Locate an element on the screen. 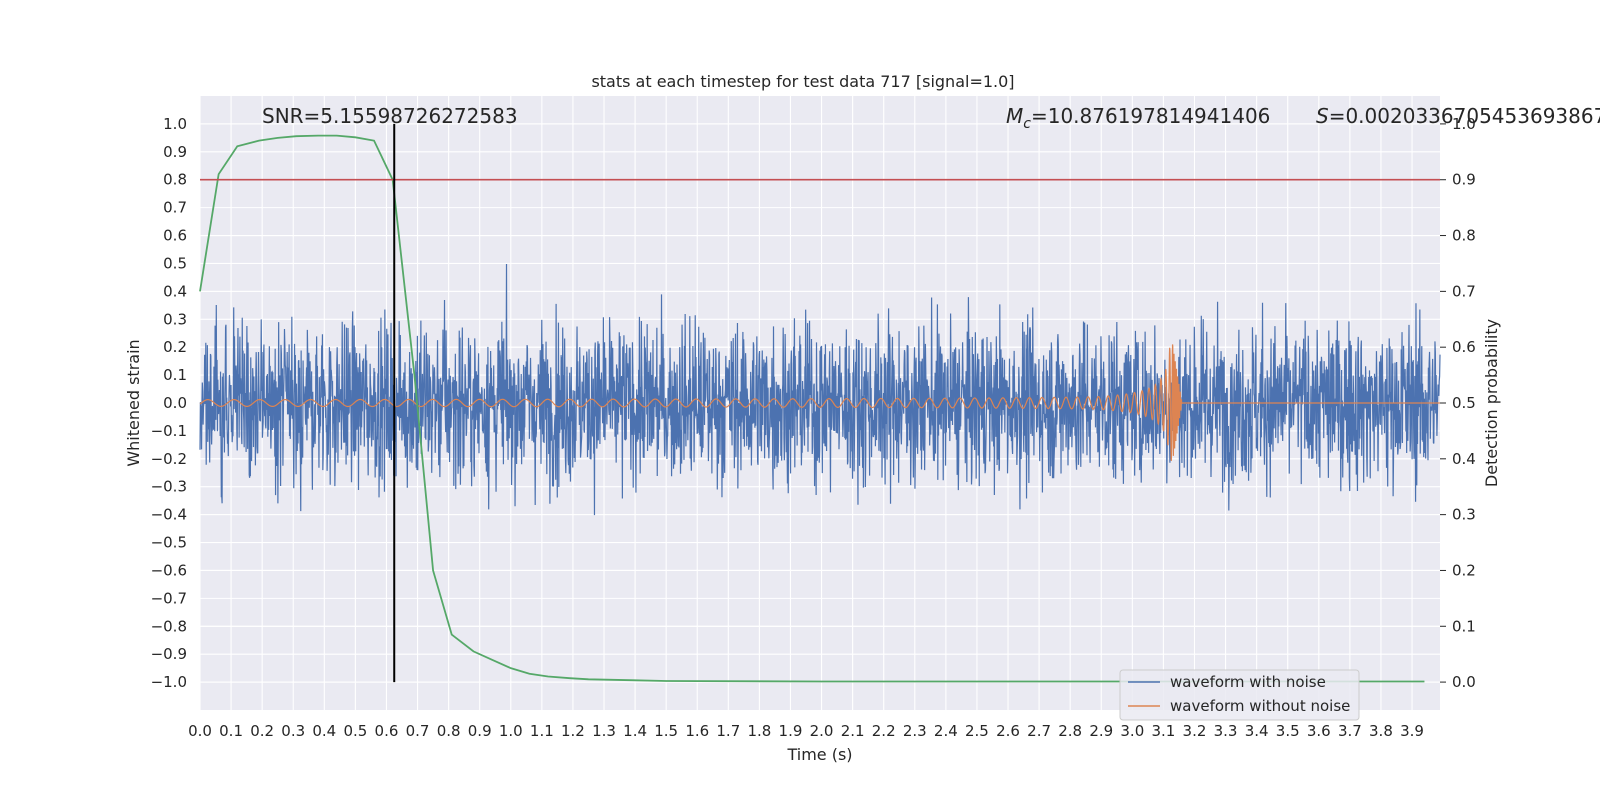 Image resolution: width=1600 pixels, height=800 pixels. x-tick-label: 1.6 is located at coordinates (697, 731).